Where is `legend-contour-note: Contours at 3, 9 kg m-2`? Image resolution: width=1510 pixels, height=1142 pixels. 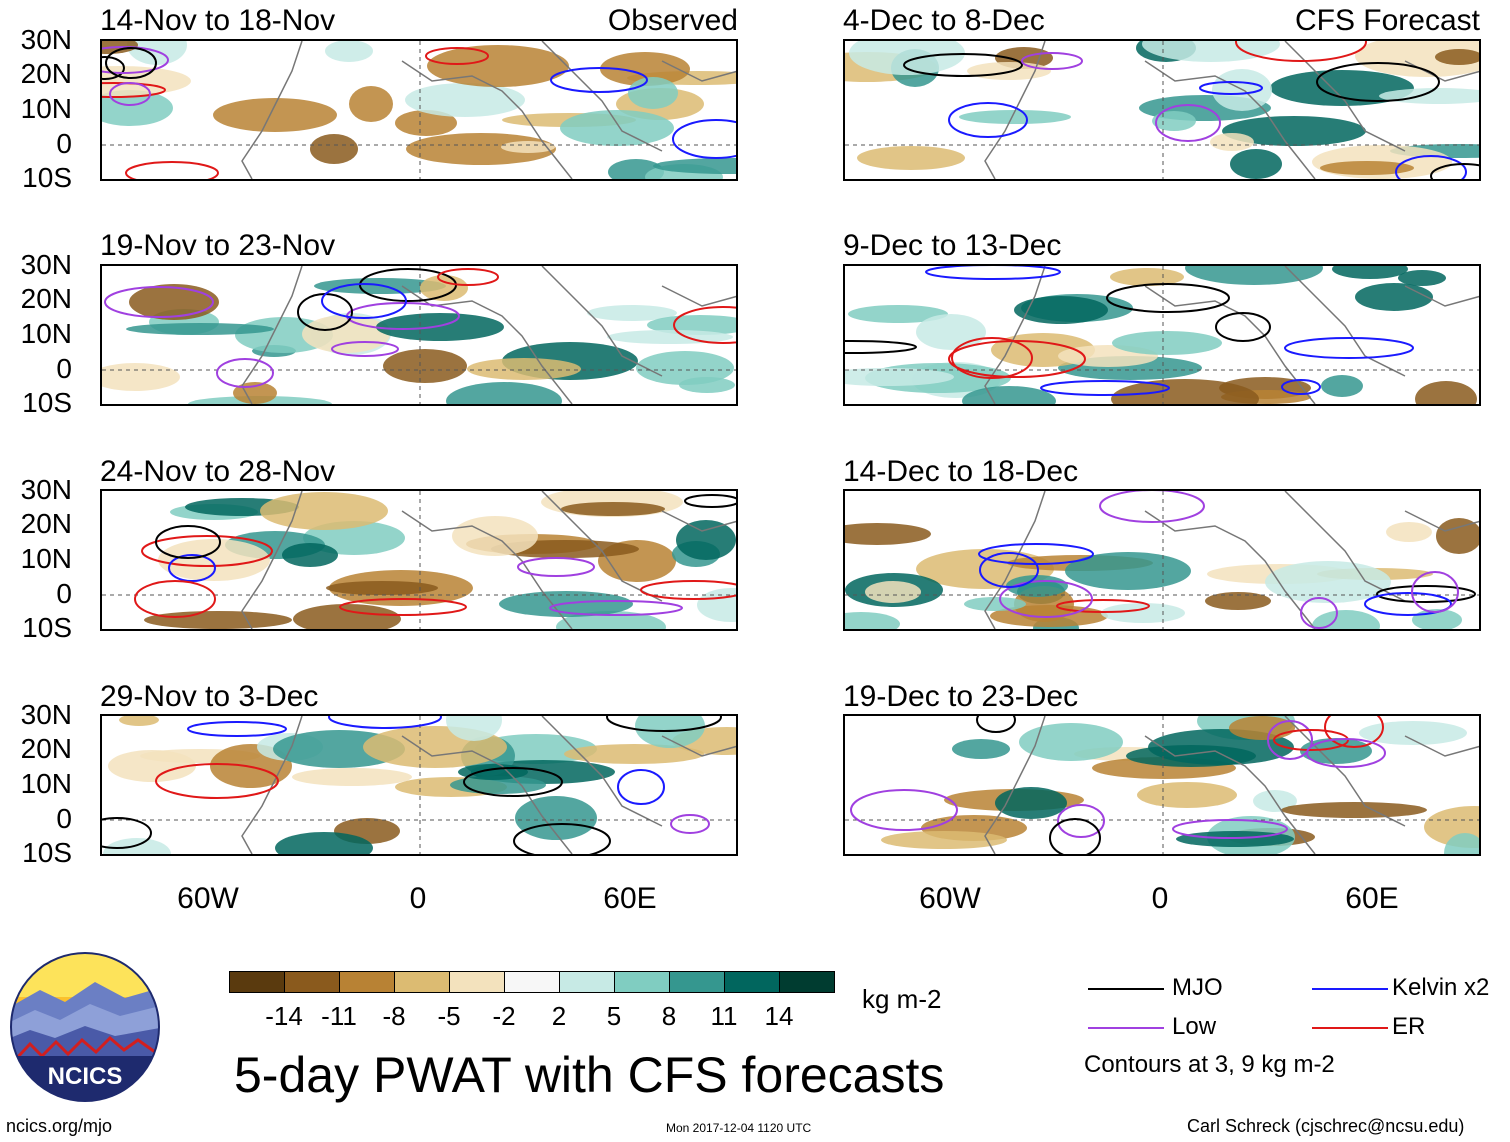
legend-contour-note: Contours at 3, 9 kg m-2 is located at coordinates (1209, 1064).